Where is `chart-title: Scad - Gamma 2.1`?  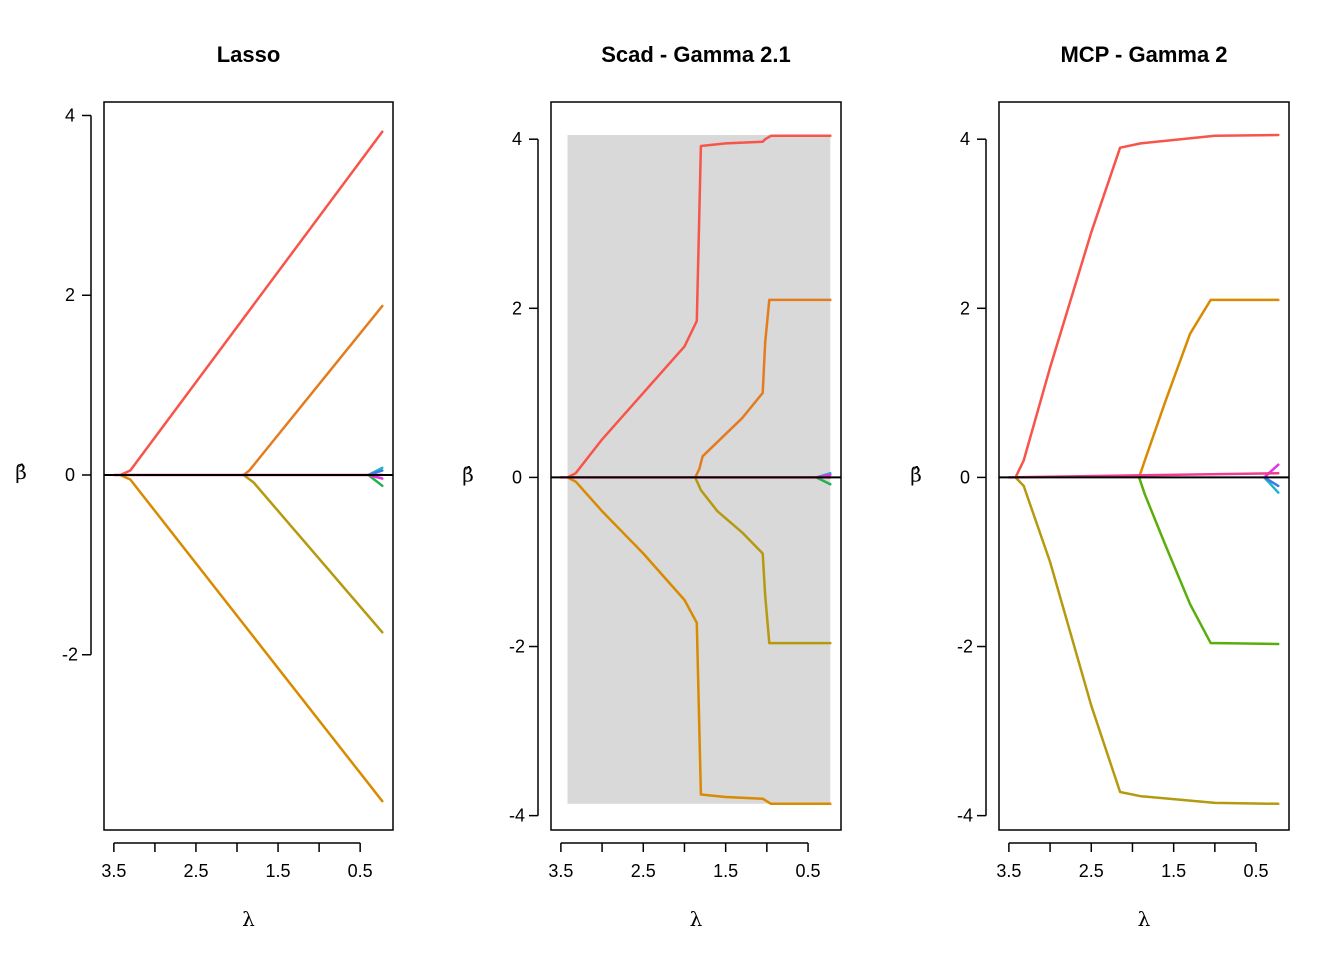
chart-title: Scad - Gamma 2.1 is located at coordinates (696, 54).